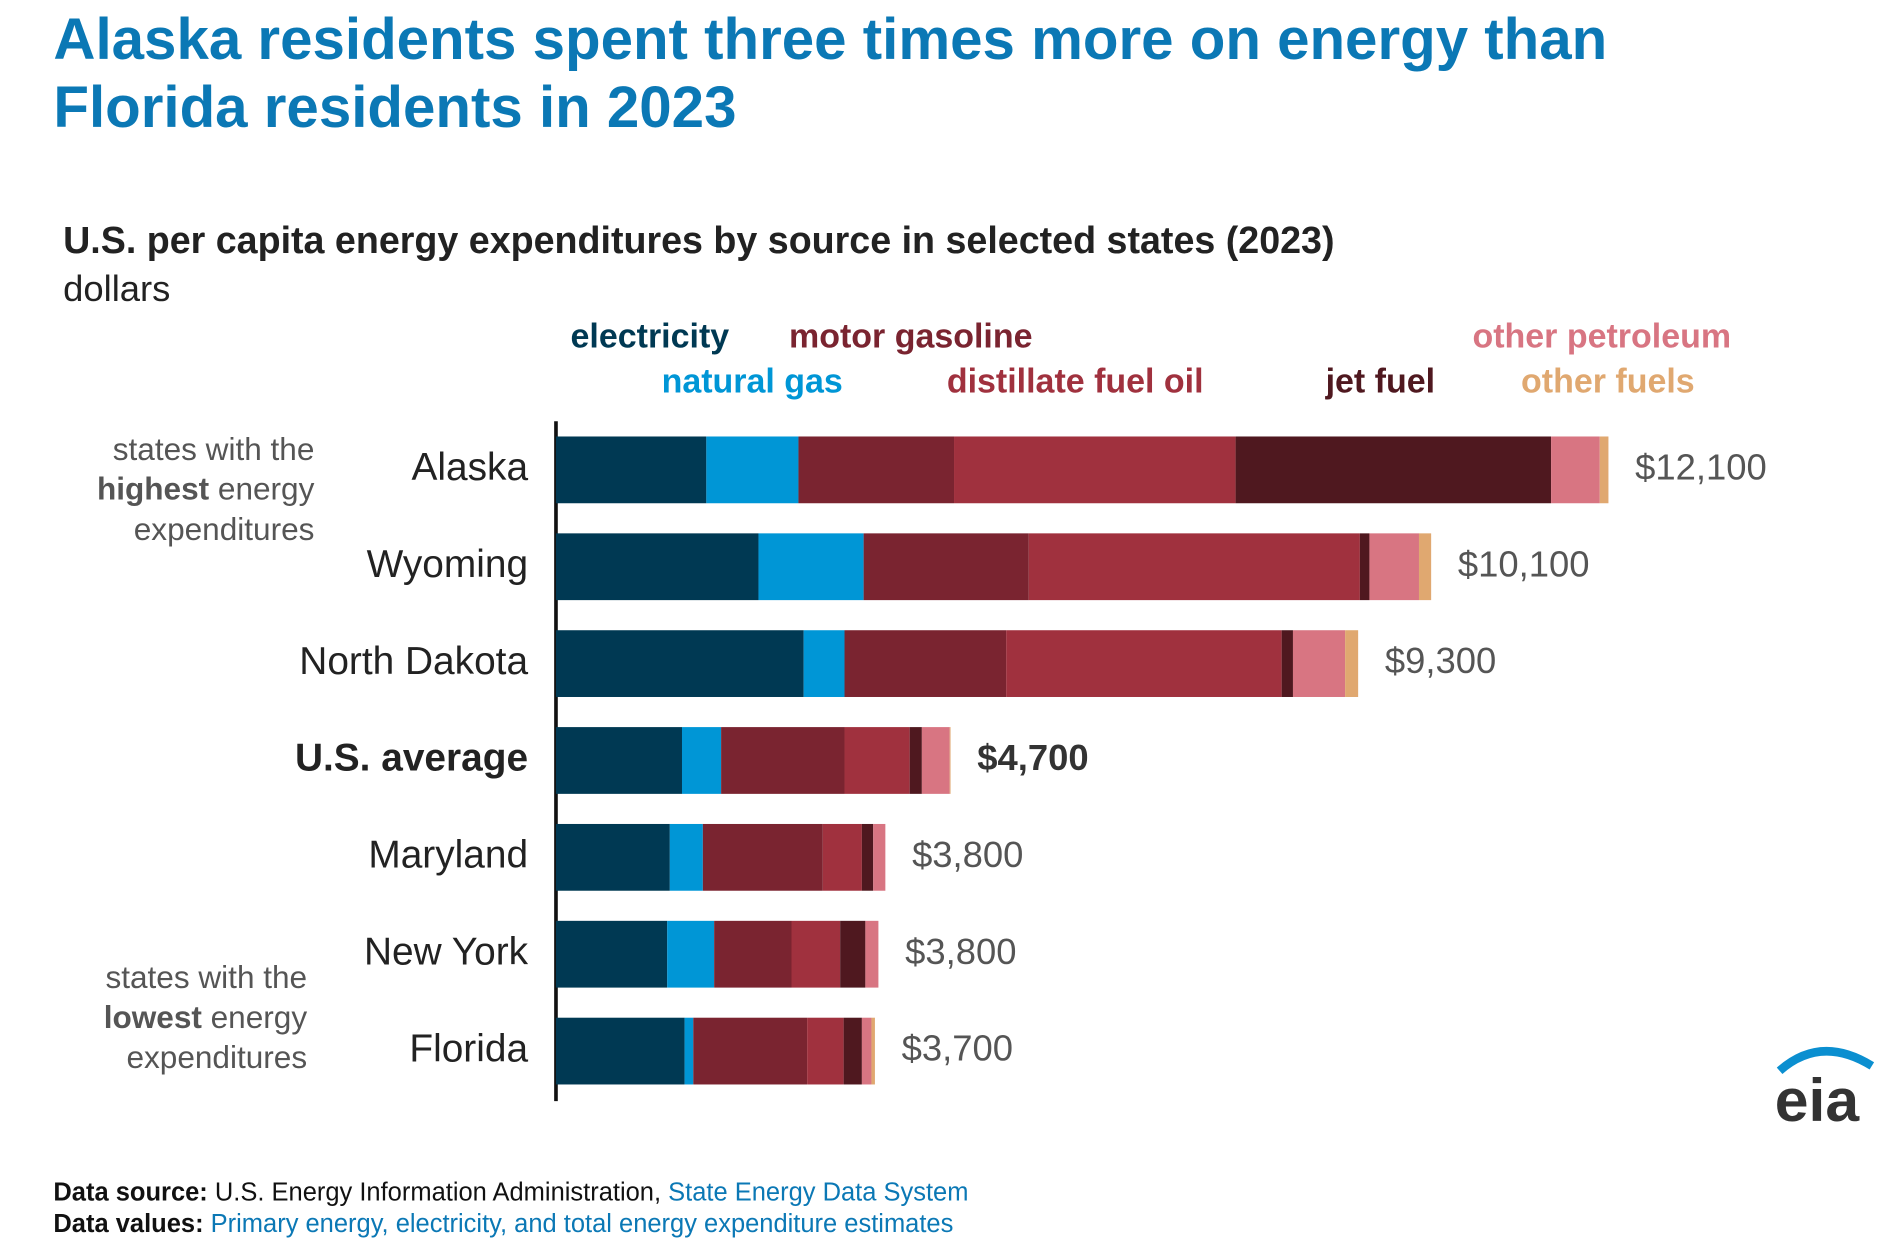 This screenshot has height=1242, width=1884. What do you see at coordinates (411, 758) in the screenshot?
I see `category-label: U.S. average` at bounding box center [411, 758].